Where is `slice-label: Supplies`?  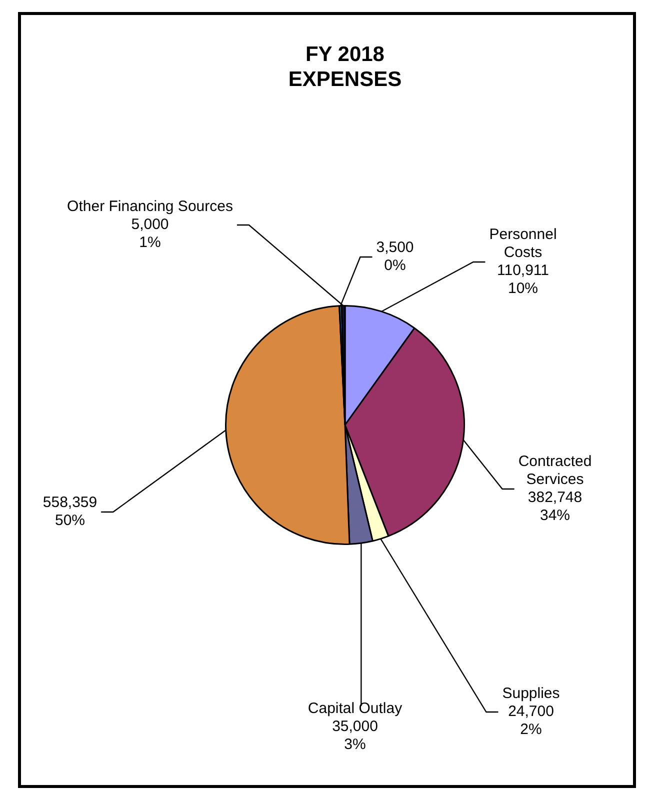
slice-label: Supplies is located at coordinates (531, 693).